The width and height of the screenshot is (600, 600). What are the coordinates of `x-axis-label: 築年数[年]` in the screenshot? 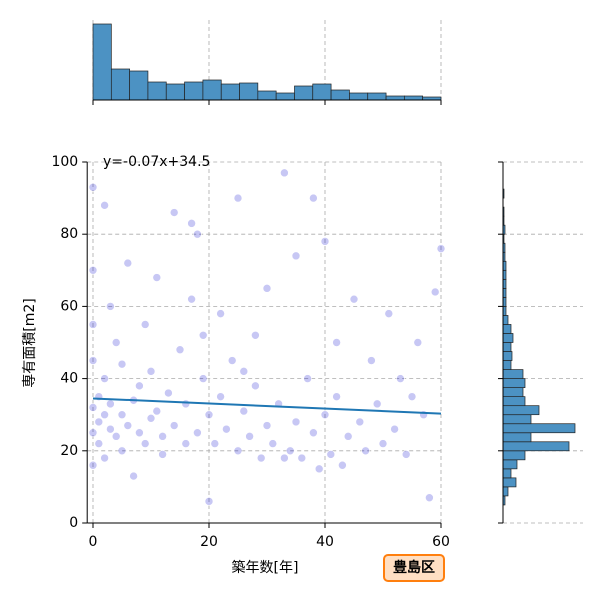 It's located at (265, 568).